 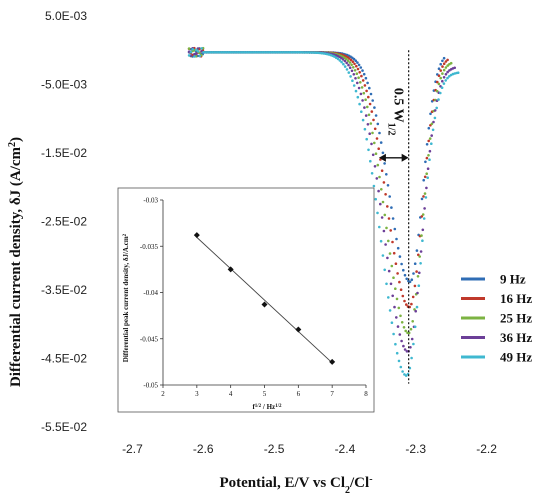 I want to click on legend-item: 9 Hz, so click(x=493, y=279).